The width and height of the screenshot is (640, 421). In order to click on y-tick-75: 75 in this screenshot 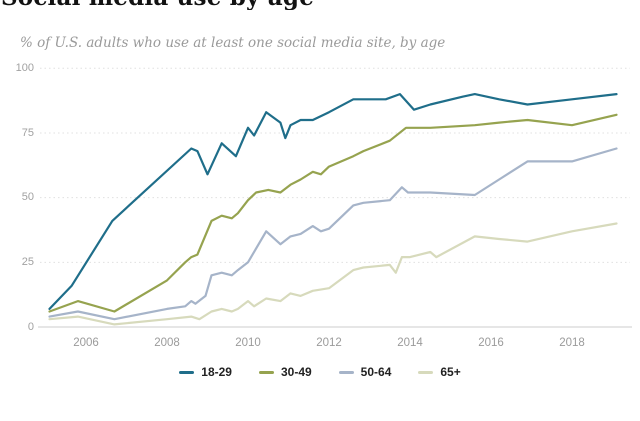, I will do `click(27, 133)`.